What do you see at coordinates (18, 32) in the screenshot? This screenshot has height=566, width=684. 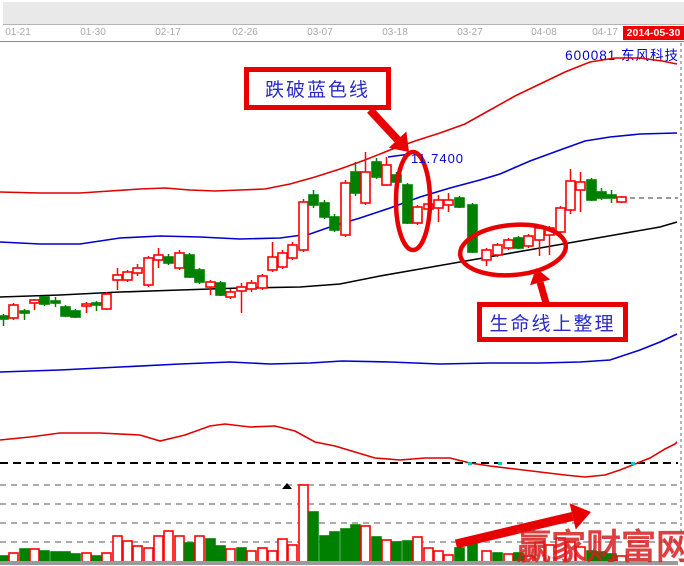 I see `date-tick: 01-21` at bounding box center [18, 32].